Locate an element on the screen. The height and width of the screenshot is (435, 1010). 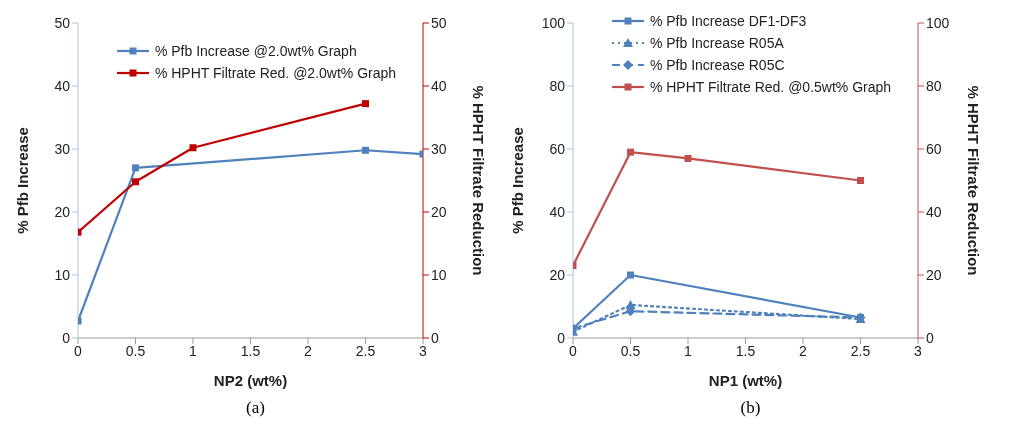
legend-label: % Pfb Increase R05C is located at coordinates (717, 65).